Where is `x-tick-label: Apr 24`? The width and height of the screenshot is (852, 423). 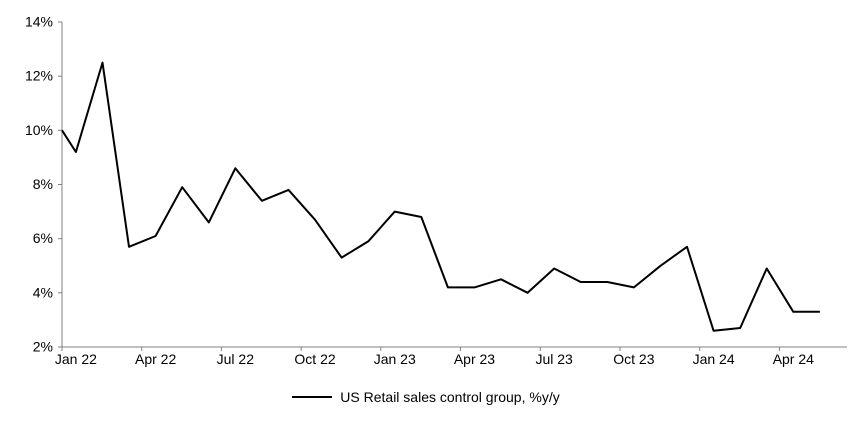 x-tick-label: Apr 24 is located at coordinates (793, 359).